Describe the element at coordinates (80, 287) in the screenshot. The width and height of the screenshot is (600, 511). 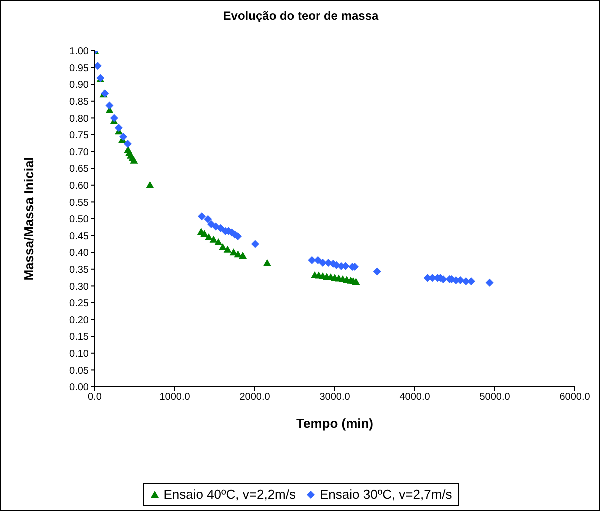
I see `y-tick-label: 0.30` at that location.